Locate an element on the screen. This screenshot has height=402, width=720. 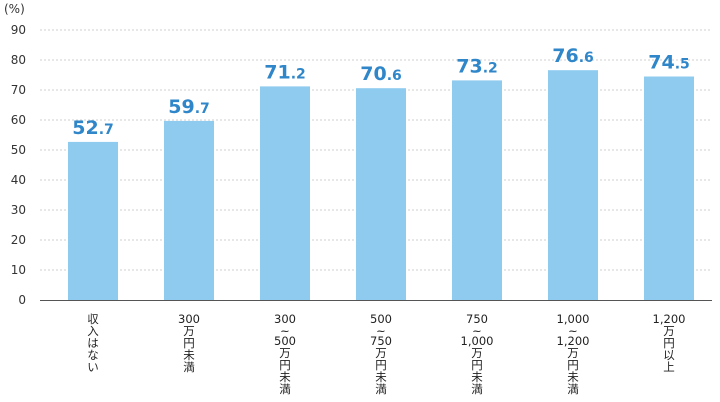
data-label: 52.7 is located at coordinates (93, 128).